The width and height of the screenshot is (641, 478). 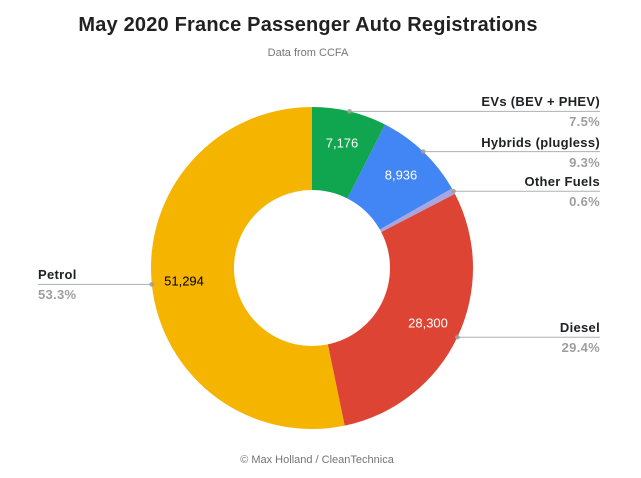 I want to click on slice-diesel, so click(x=400, y=309).